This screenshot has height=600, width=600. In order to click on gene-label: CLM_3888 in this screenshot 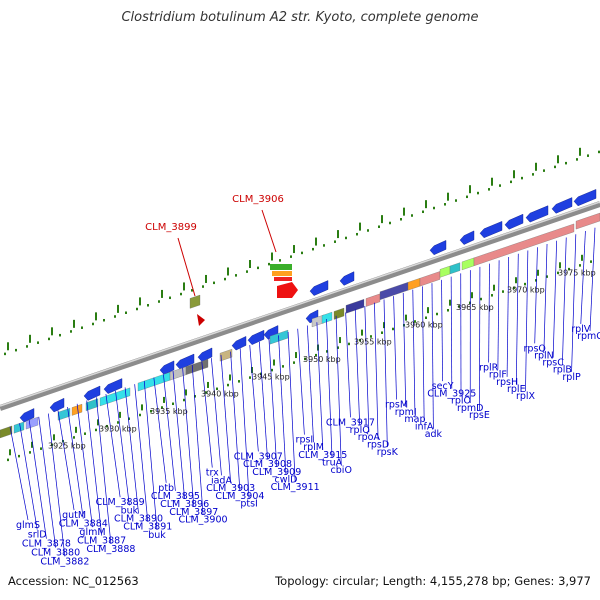, I will do `click(110, 549)`.